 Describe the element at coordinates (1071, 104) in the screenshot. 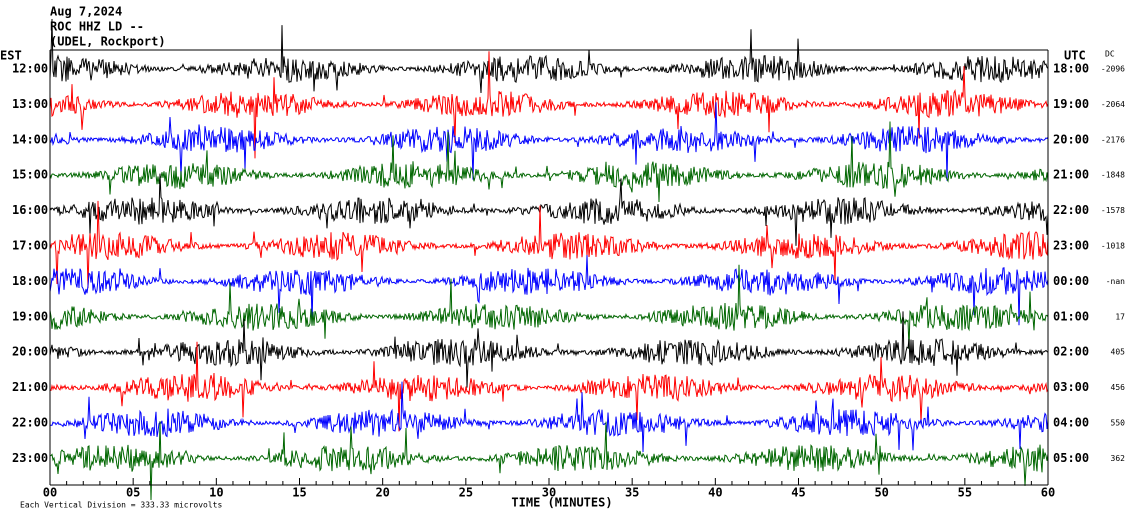

I see `utc-label: 19:00` at that location.